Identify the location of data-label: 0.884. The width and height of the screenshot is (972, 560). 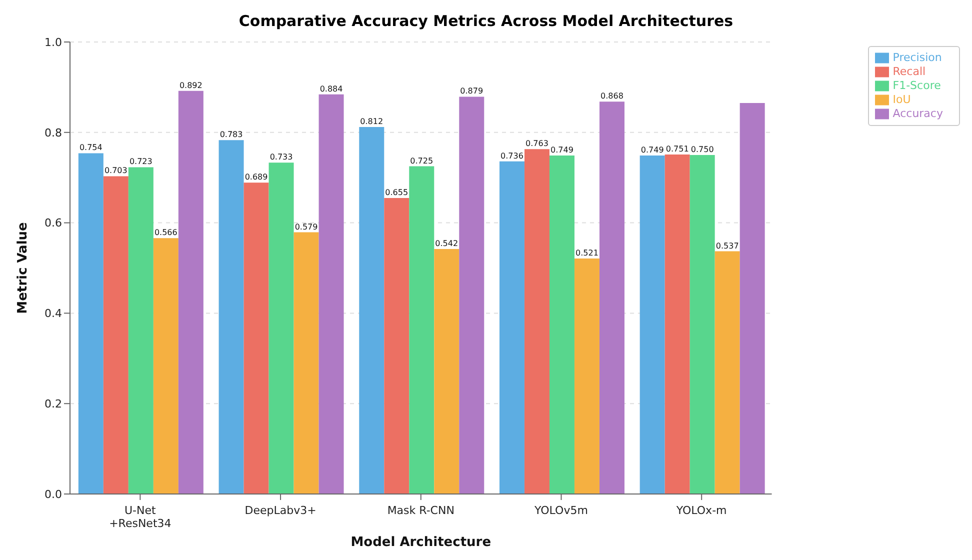
(331, 89).